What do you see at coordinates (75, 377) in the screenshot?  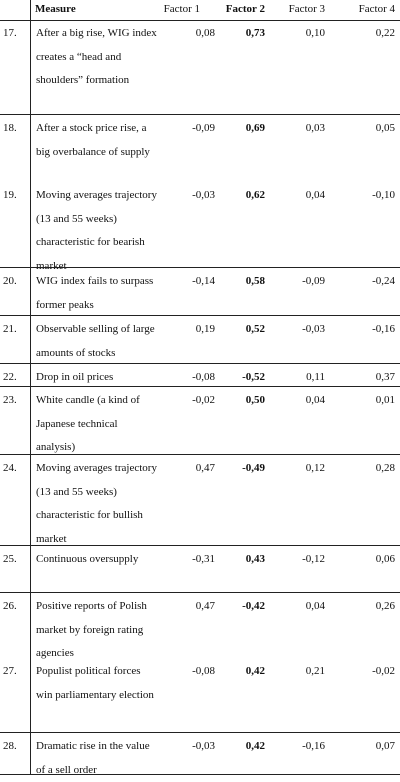 I see `measure: Drop in oil prices` at bounding box center [75, 377].